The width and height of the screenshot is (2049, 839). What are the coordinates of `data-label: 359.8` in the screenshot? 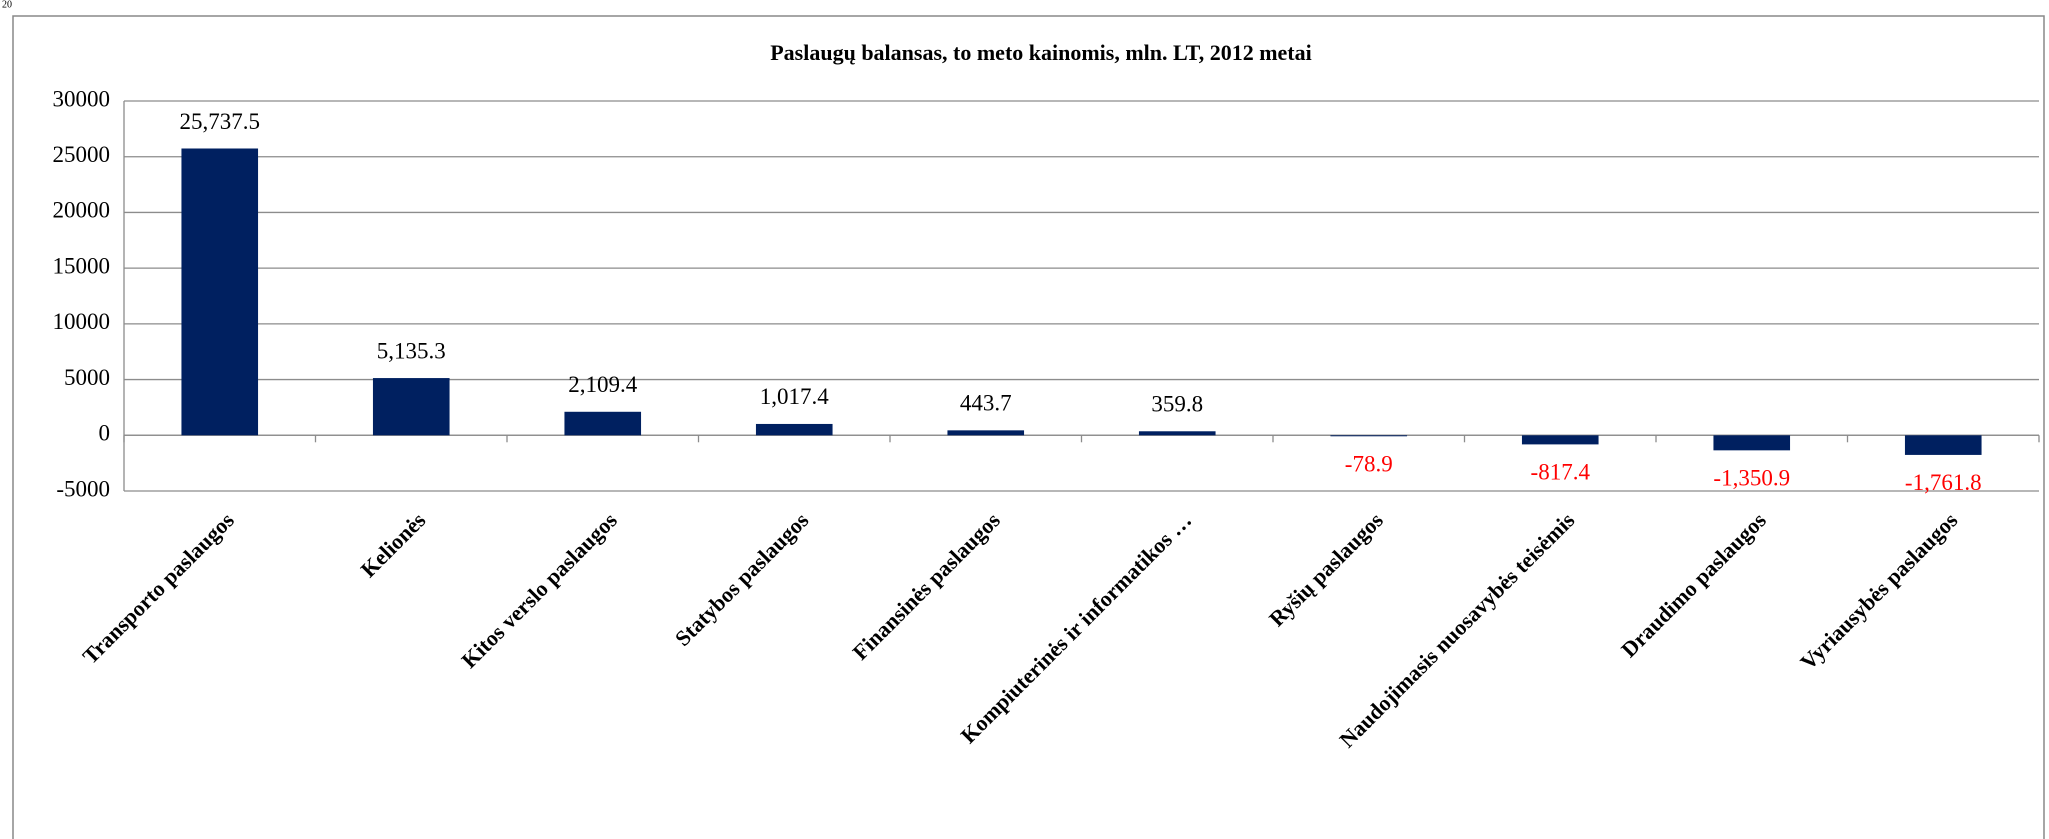 It's located at (1177, 404).